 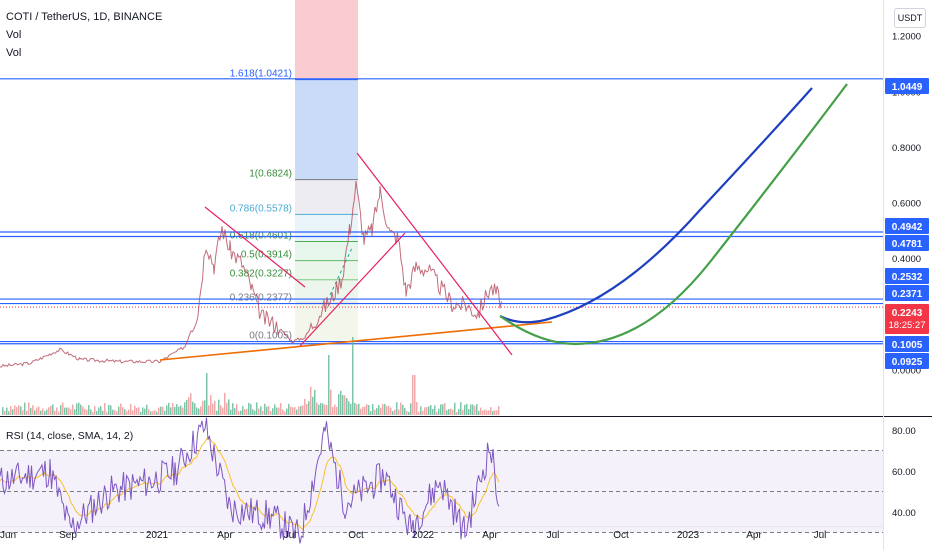 What do you see at coordinates (326, 270) in the screenshot?
I see `fib-zone` at bounding box center [326, 270].